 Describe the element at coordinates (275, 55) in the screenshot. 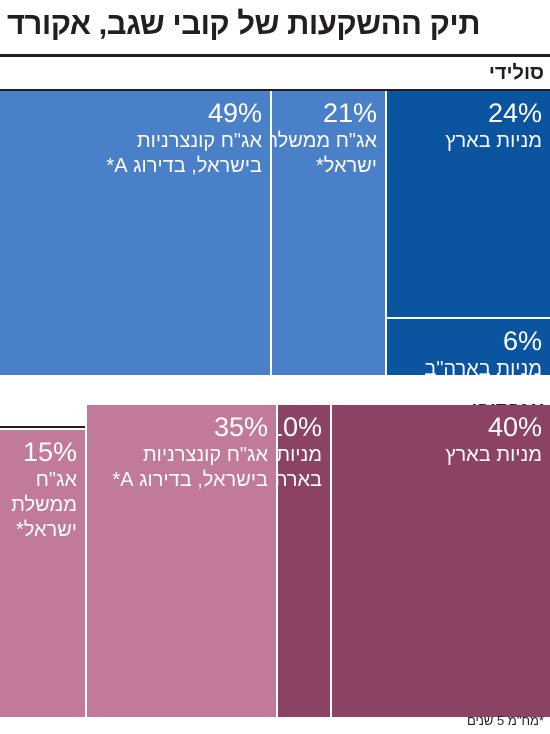

I see `title-rule` at that location.